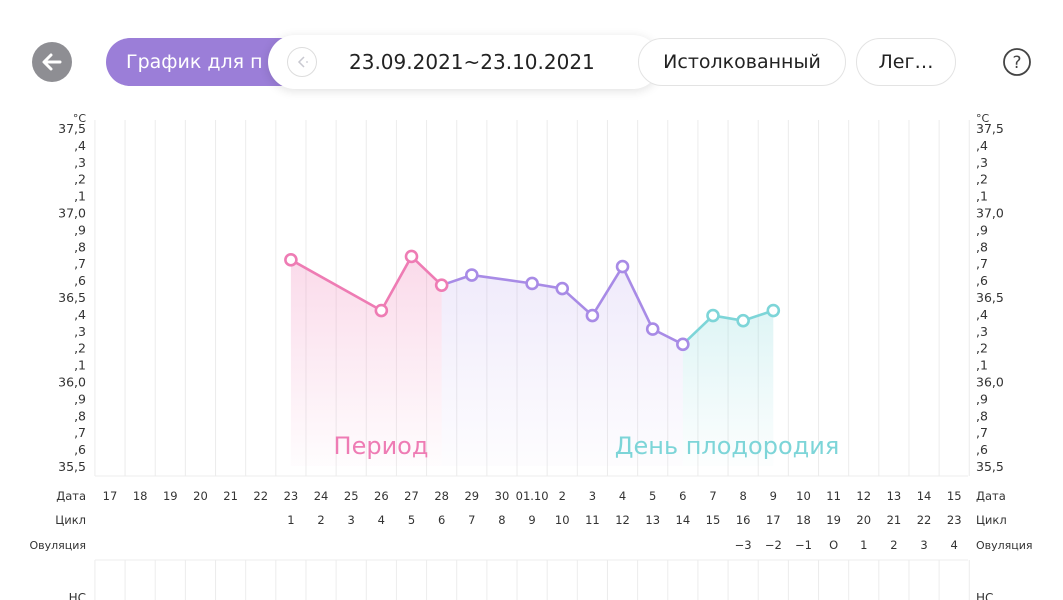 The width and height of the screenshot is (1063, 600). What do you see at coordinates (351, 520) in the screenshot?
I see `cycle-day-label: 3` at bounding box center [351, 520].